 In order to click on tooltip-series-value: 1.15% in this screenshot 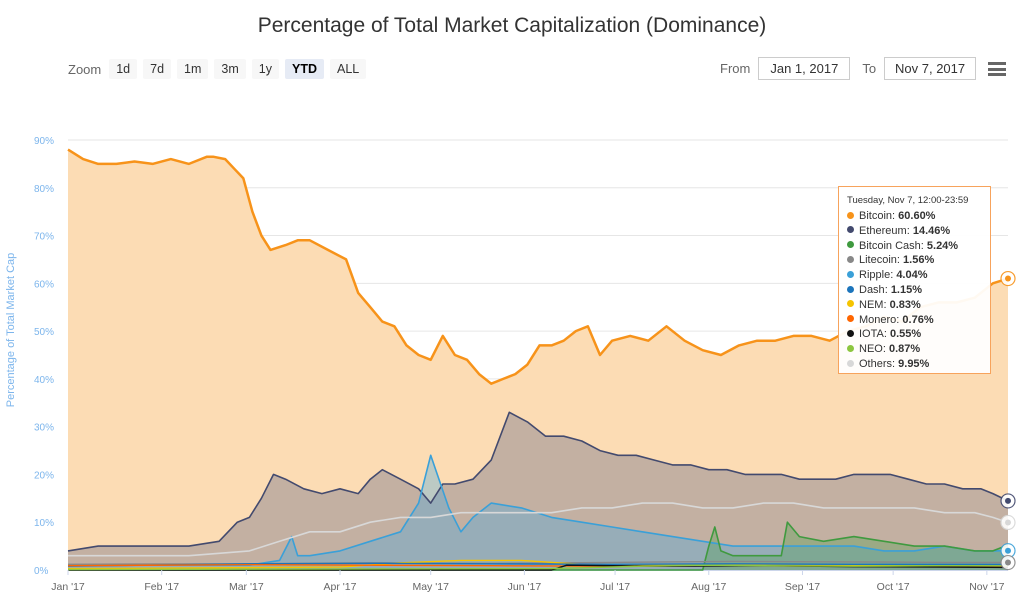, I will do `click(906, 289)`.